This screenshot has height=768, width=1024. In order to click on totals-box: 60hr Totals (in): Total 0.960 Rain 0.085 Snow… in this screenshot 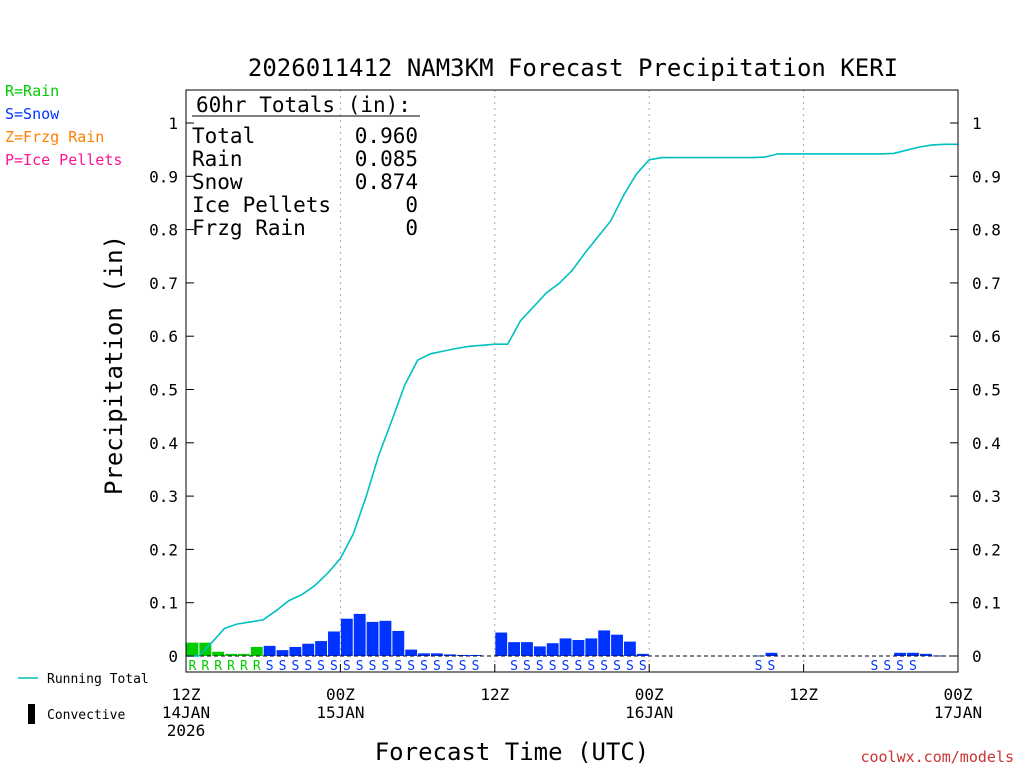, I will do `click(306, 166)`.